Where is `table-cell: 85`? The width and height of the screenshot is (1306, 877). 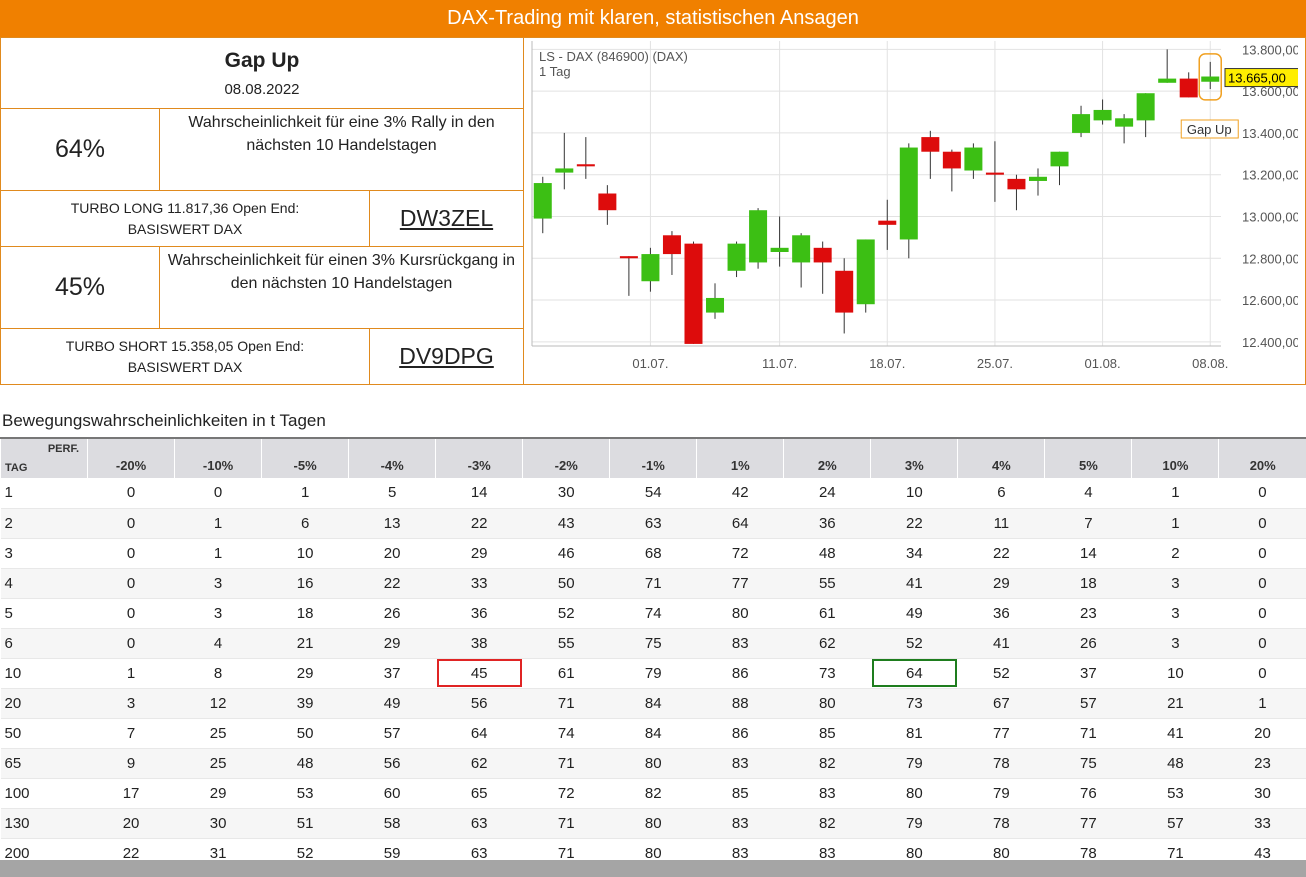 table-cell: 85 is located at coordinates (740, 793).